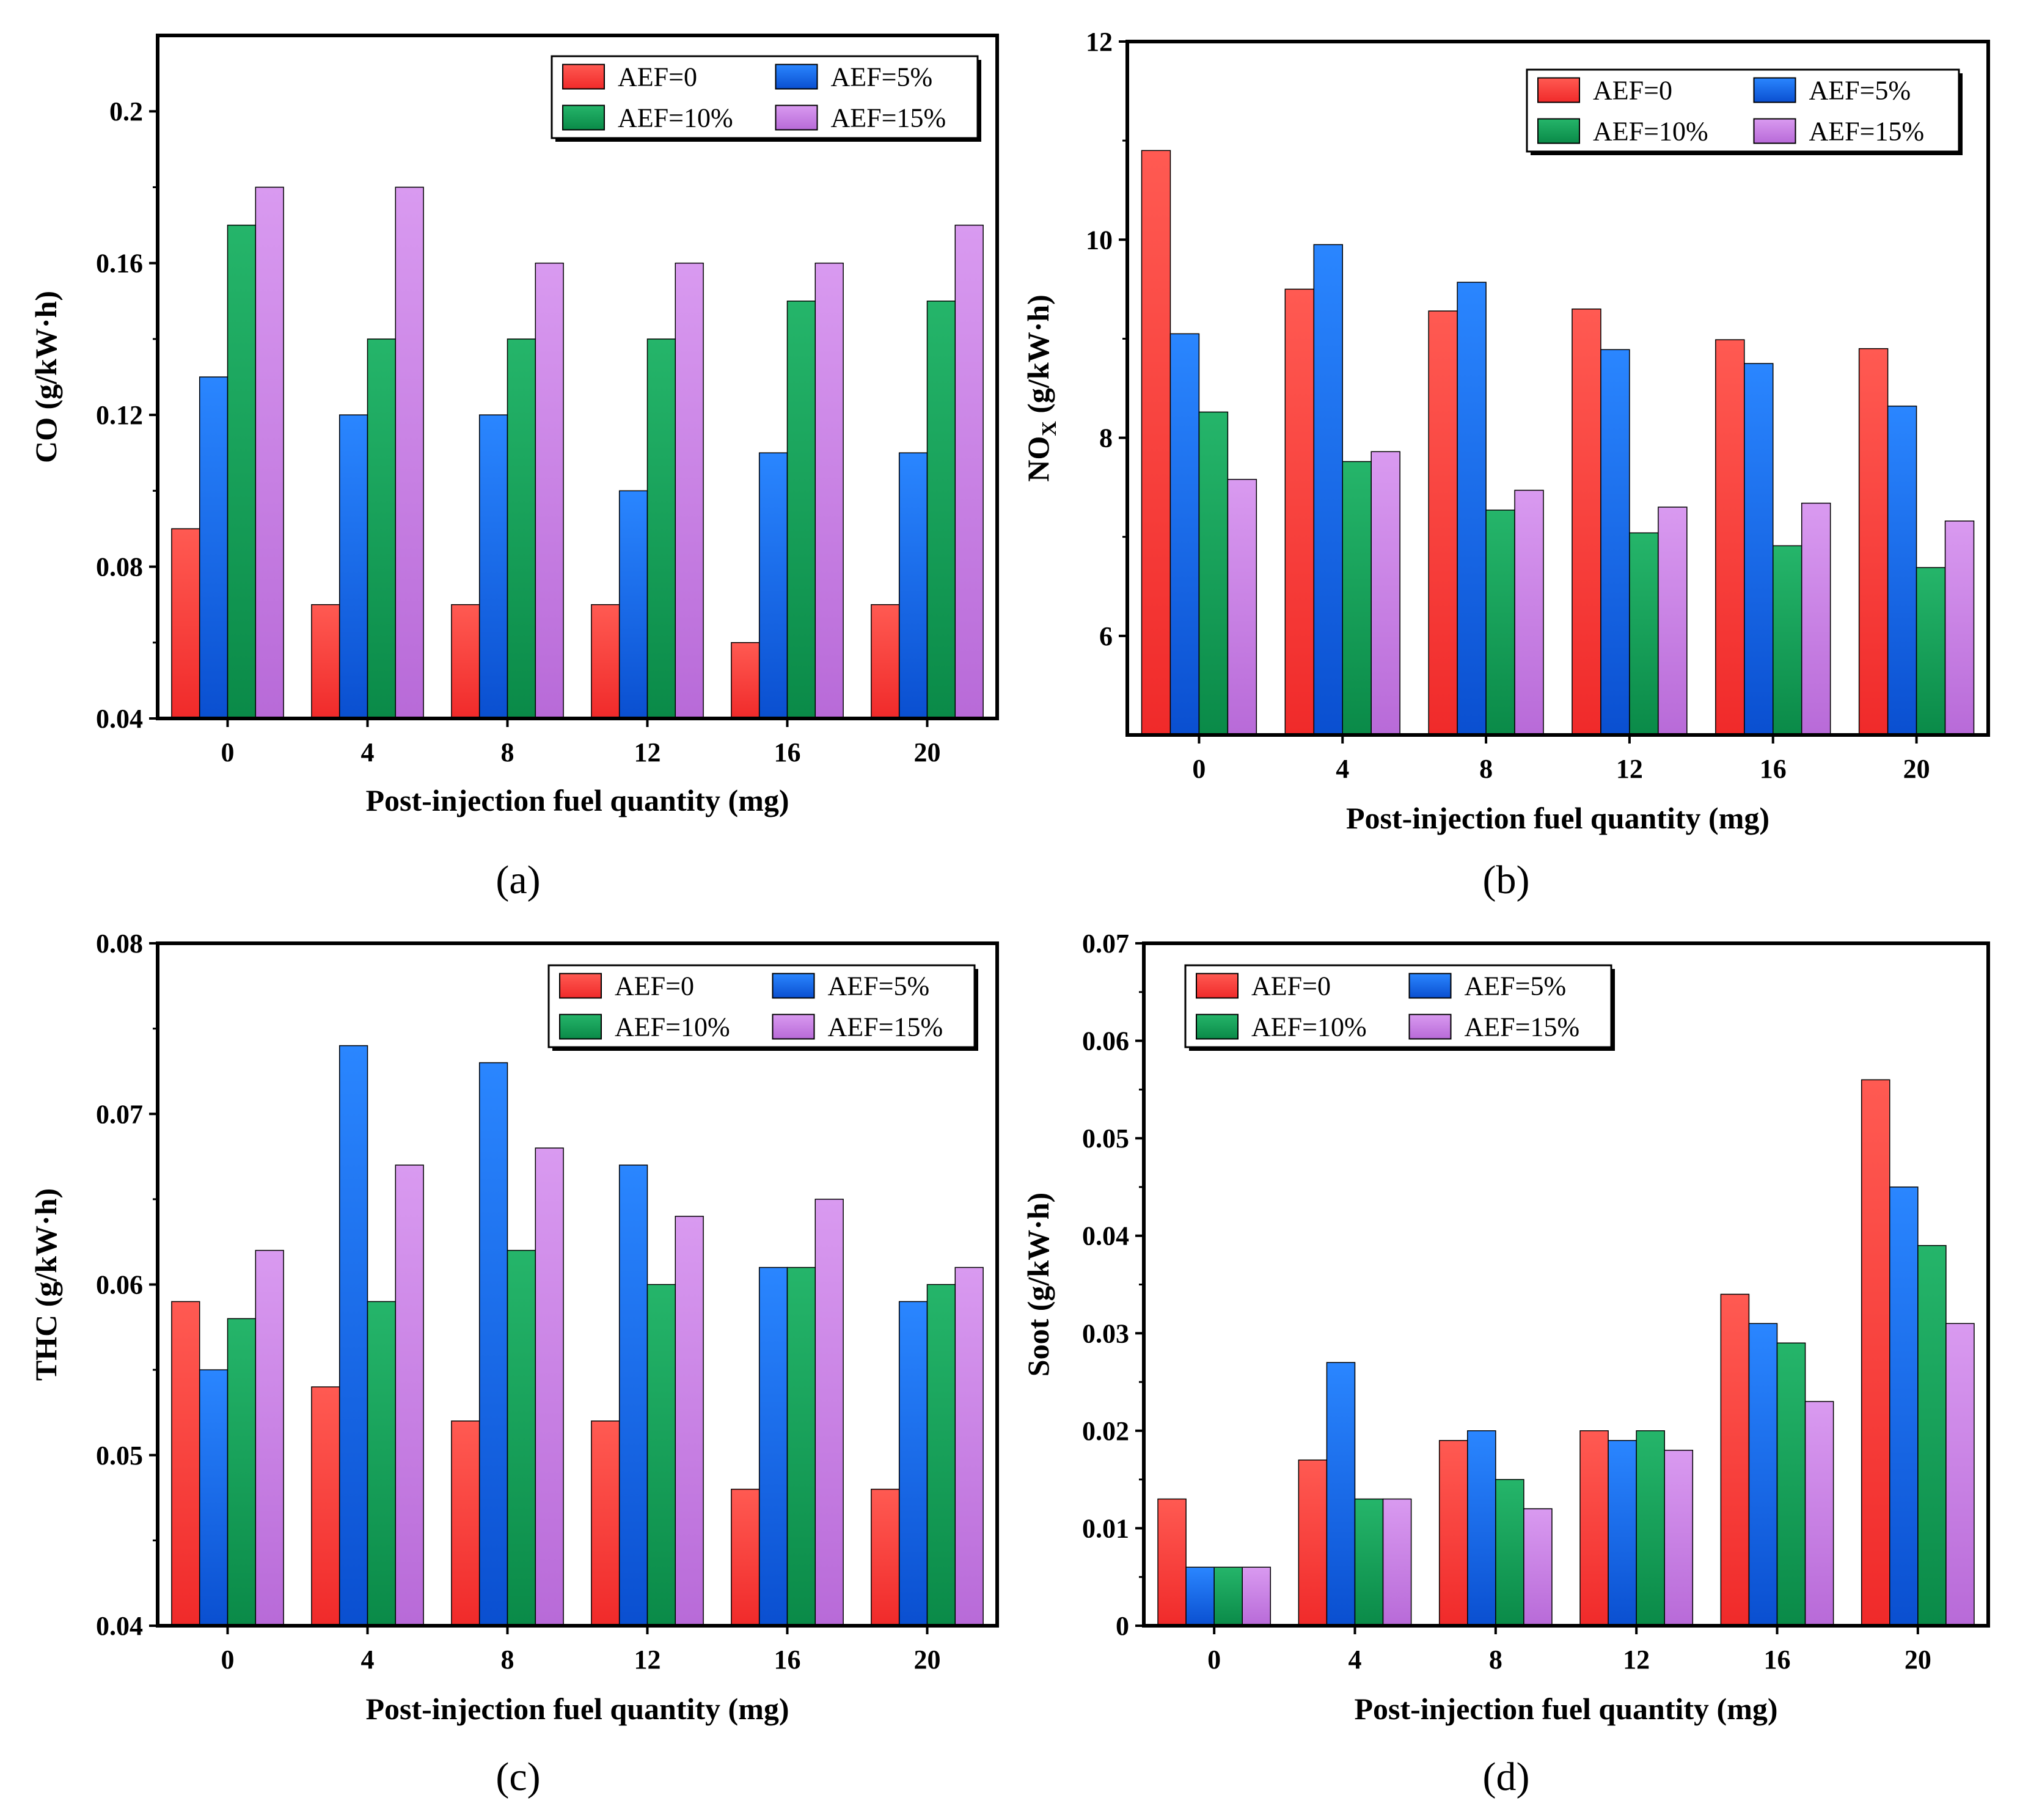 The image size is (2020, 1820). I want to click on x-tick-label-d: 8, so click(1495, 1660).